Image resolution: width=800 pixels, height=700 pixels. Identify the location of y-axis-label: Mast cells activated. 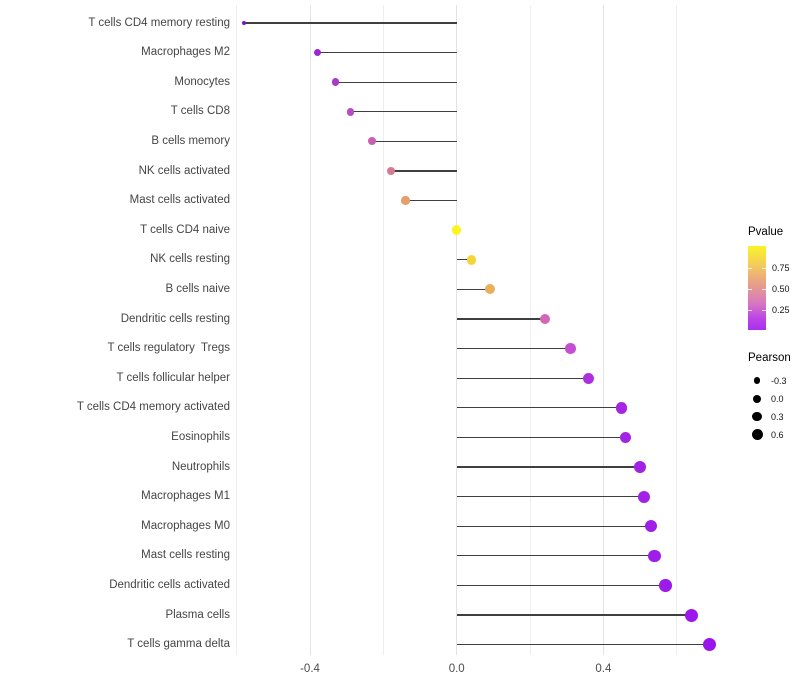
(179, 200).